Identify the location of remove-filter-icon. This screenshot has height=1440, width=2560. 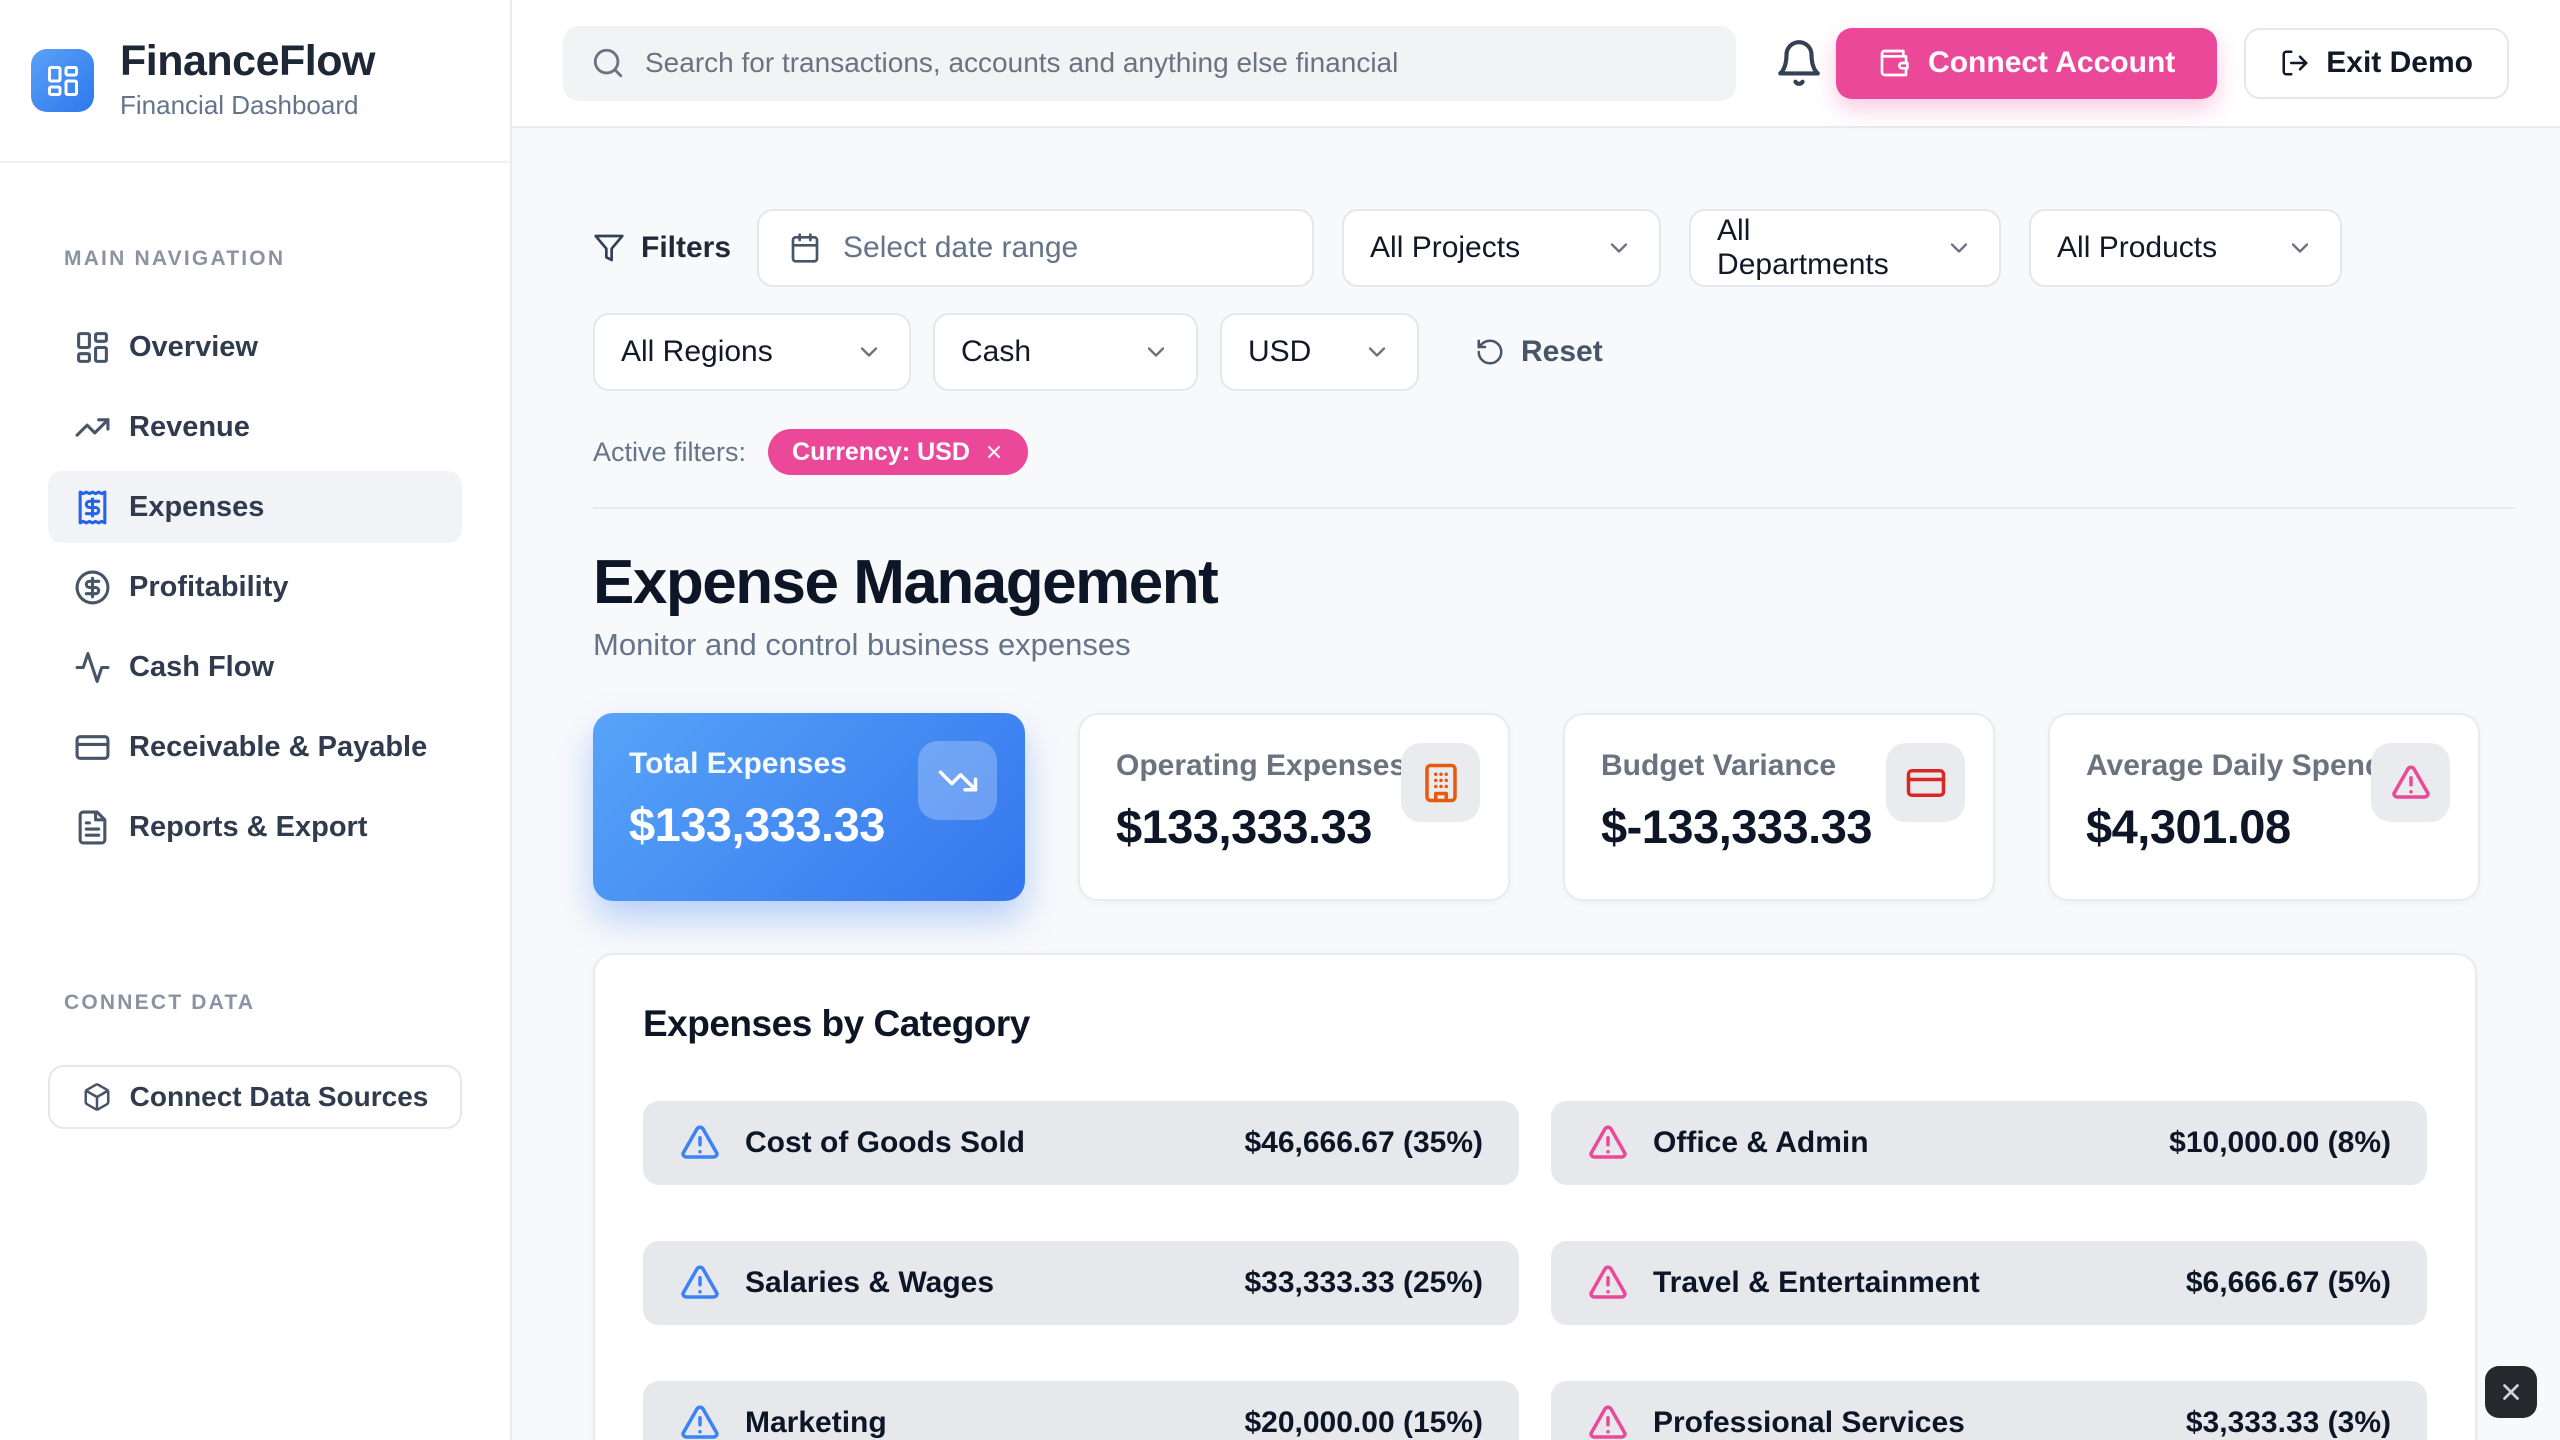
(994, 452).